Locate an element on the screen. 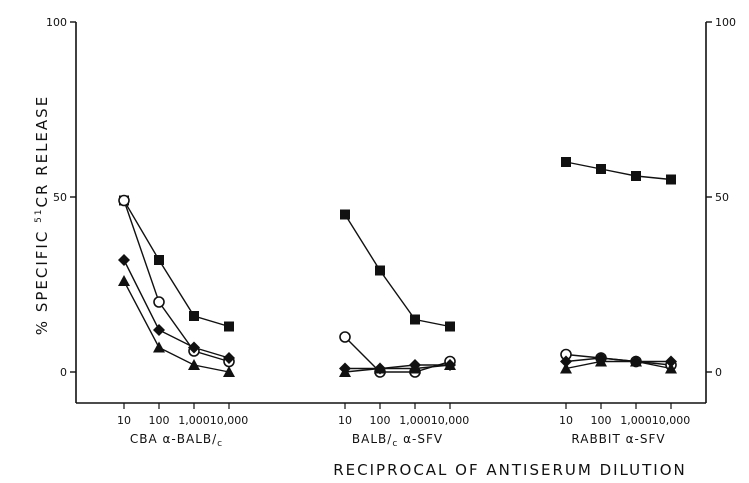 This screenshot has width=749, height=483. y-tick-label-left: 100 is located at coordinates (56, 22).